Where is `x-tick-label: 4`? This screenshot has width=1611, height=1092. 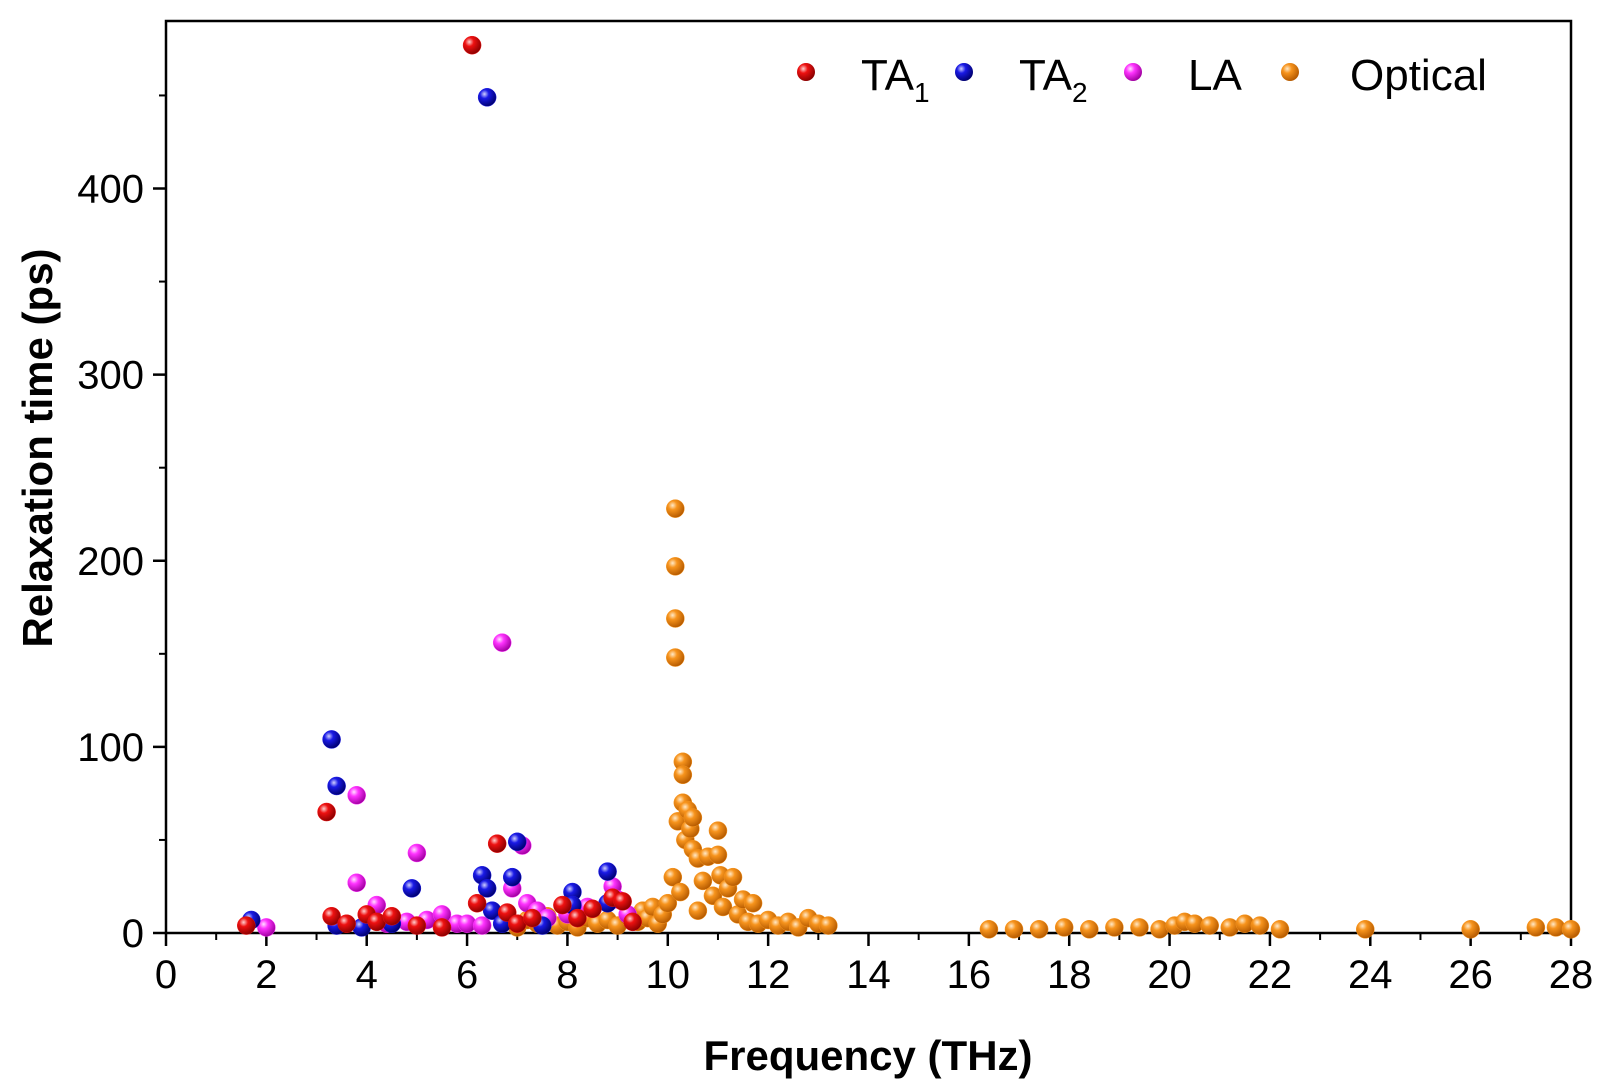
x-tick-label: 4 is located at coordinates (367, 975).